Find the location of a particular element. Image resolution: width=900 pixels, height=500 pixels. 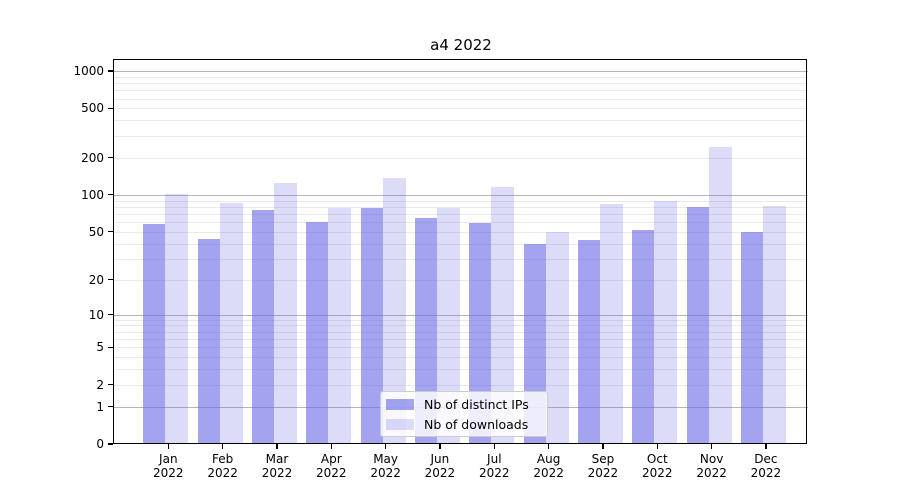

x-tick-label: Jul 2022 is located at coordinates (494, 466).